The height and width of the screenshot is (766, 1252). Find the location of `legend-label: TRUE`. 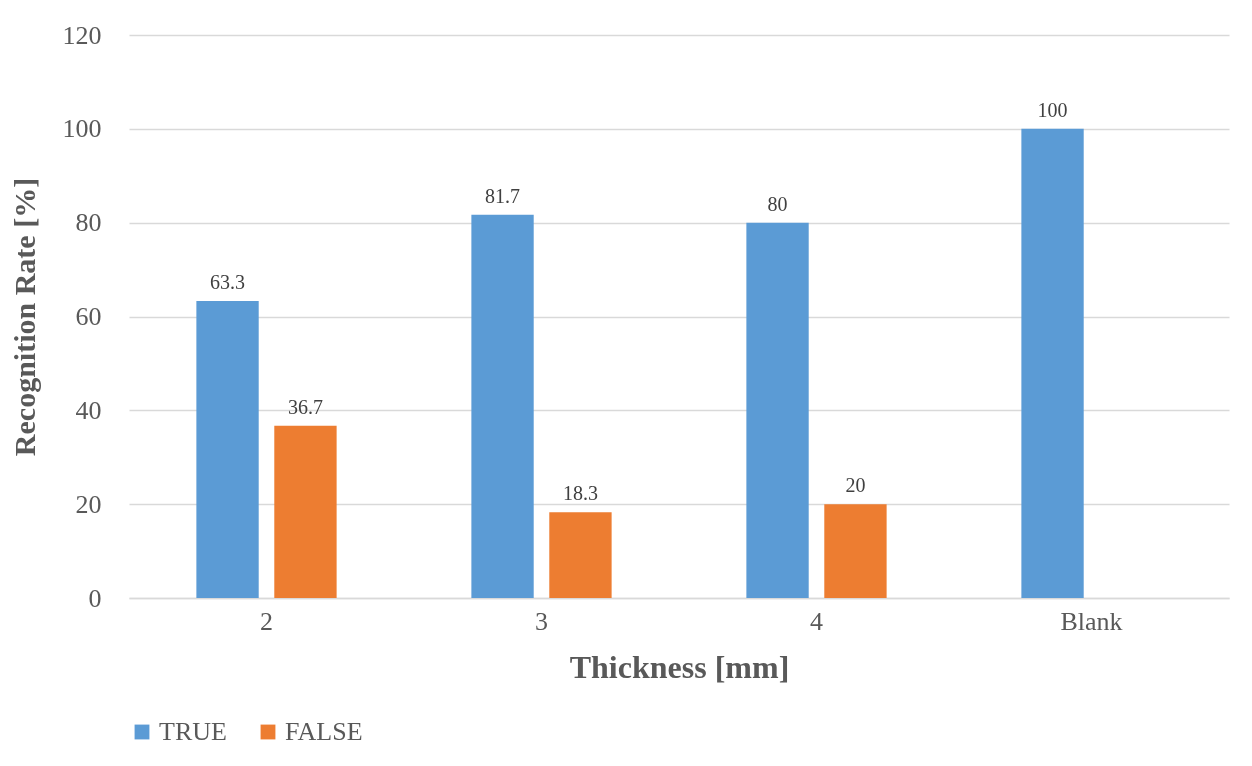

legend-label: TRUE is located at coordinates (193, 731).